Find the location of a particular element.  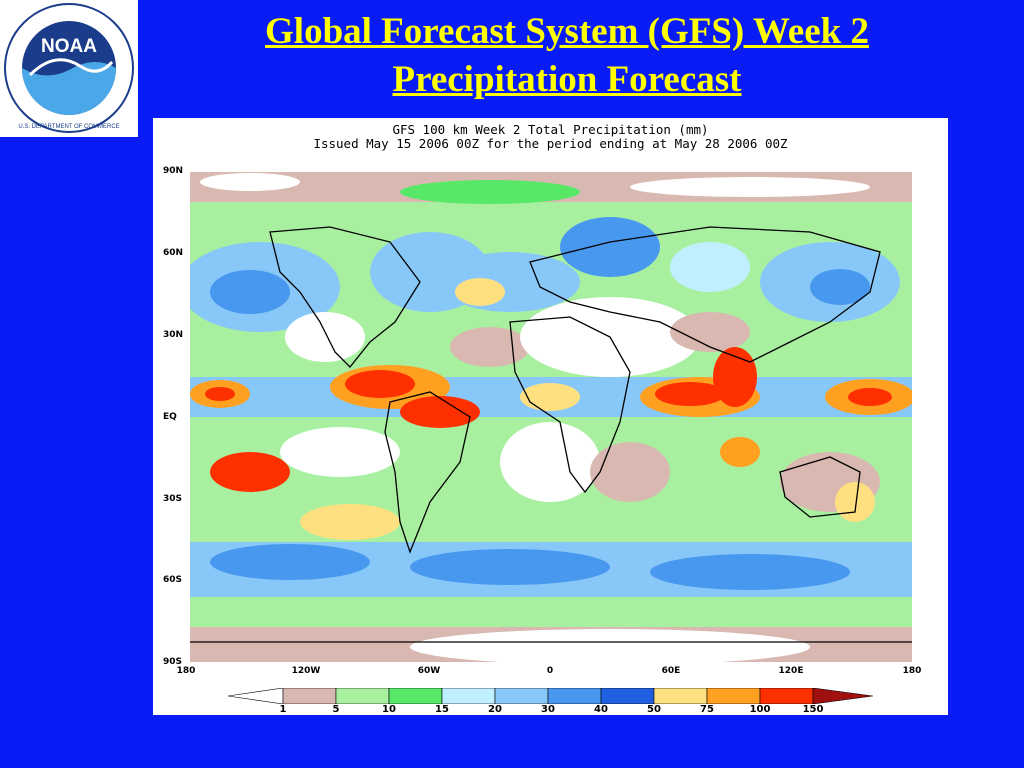

legend-label-1: 1 is located at coordinates (283, 709).